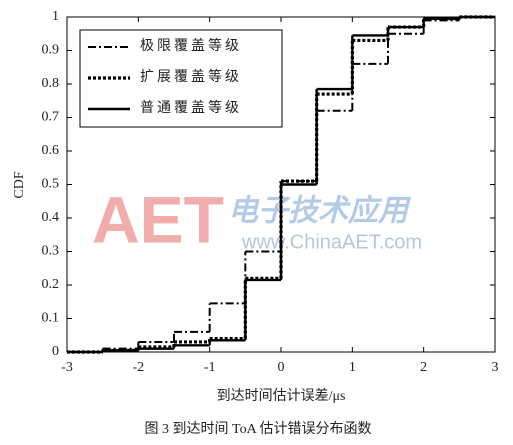 This screenshot has height=445, width=513. What do you see at coordinates (320, 211) in the screenshot?
I see `watermark-cn: 电子技术应用` at bounding box center [320, 211].